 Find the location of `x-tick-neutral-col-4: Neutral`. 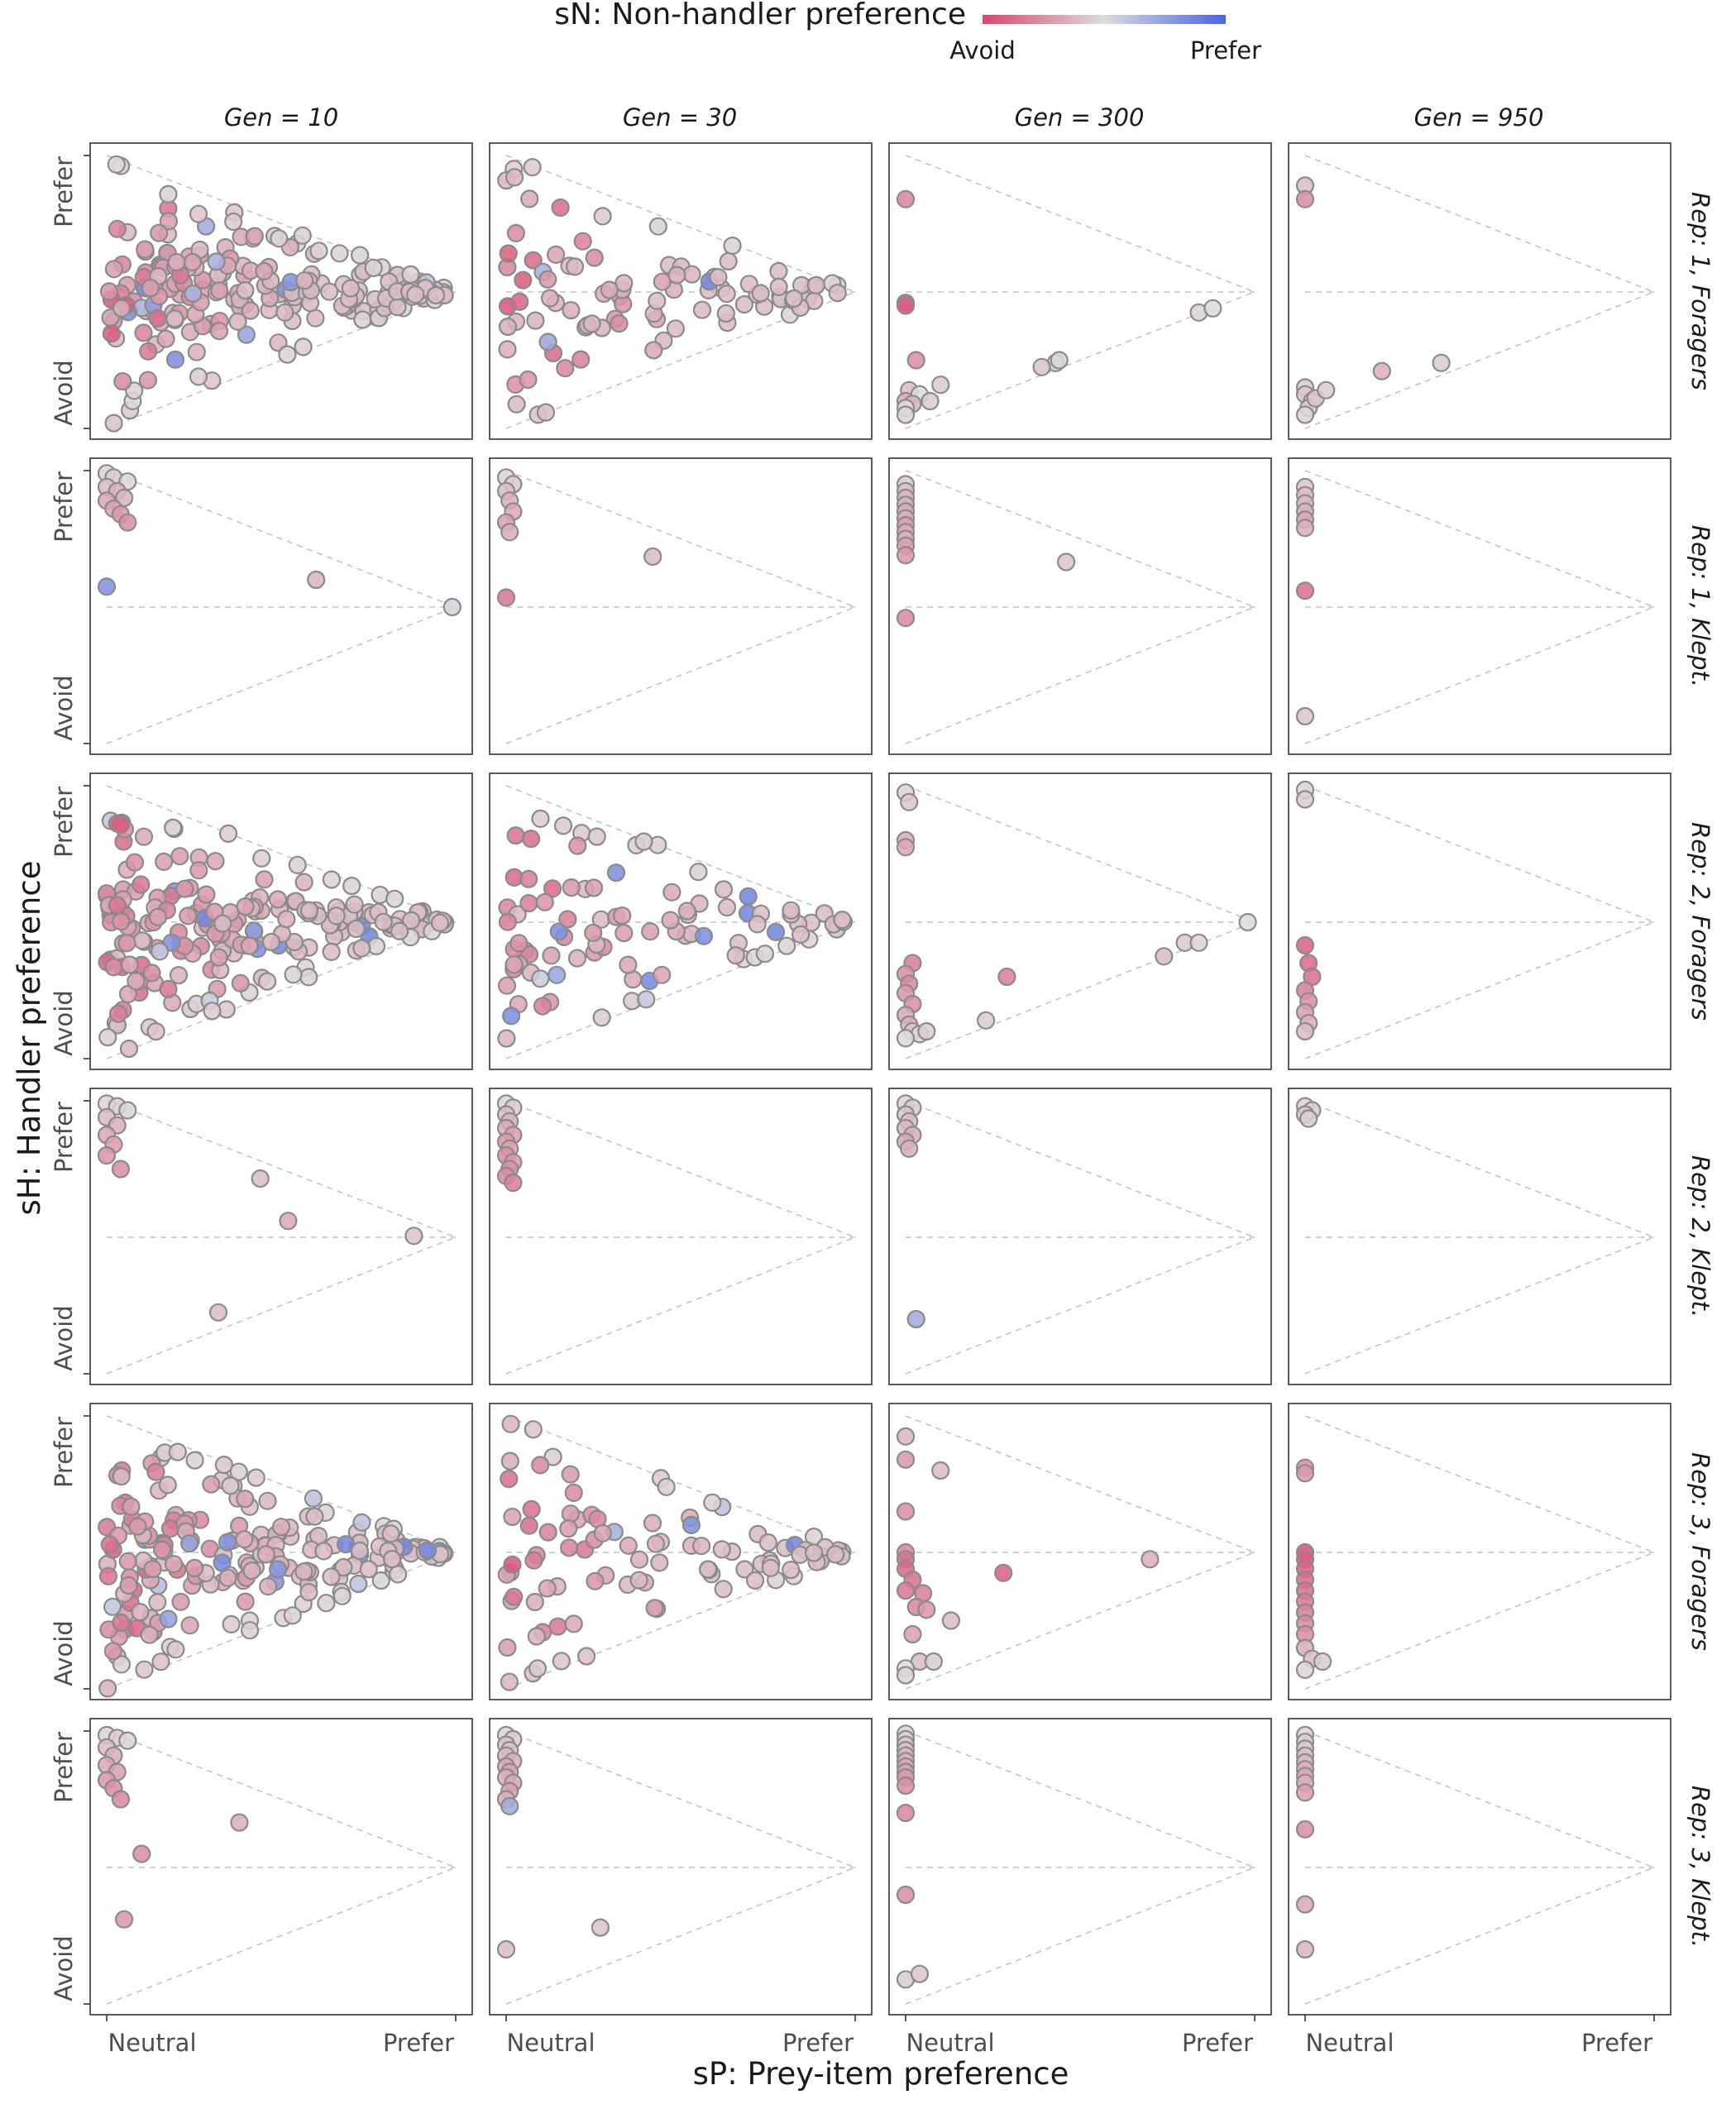

x-tick-neutral-col-4: Neutral is located at coordinates (1349, 2043).